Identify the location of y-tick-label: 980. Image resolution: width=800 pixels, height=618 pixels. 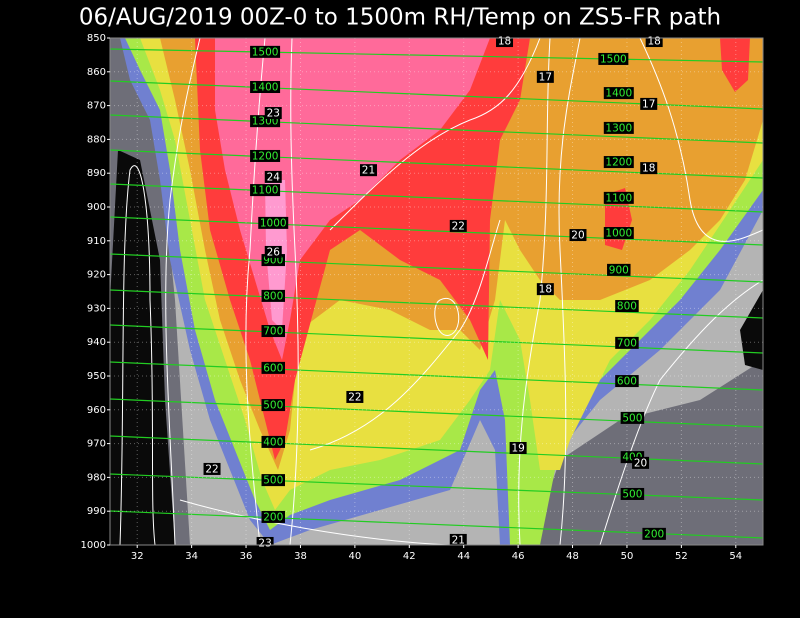
(96, 477).